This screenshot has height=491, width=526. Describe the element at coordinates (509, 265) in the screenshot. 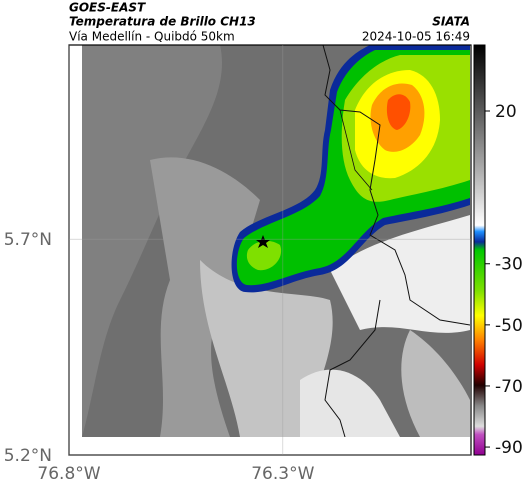

I see `colorbar-tick-label: -30` at that location.